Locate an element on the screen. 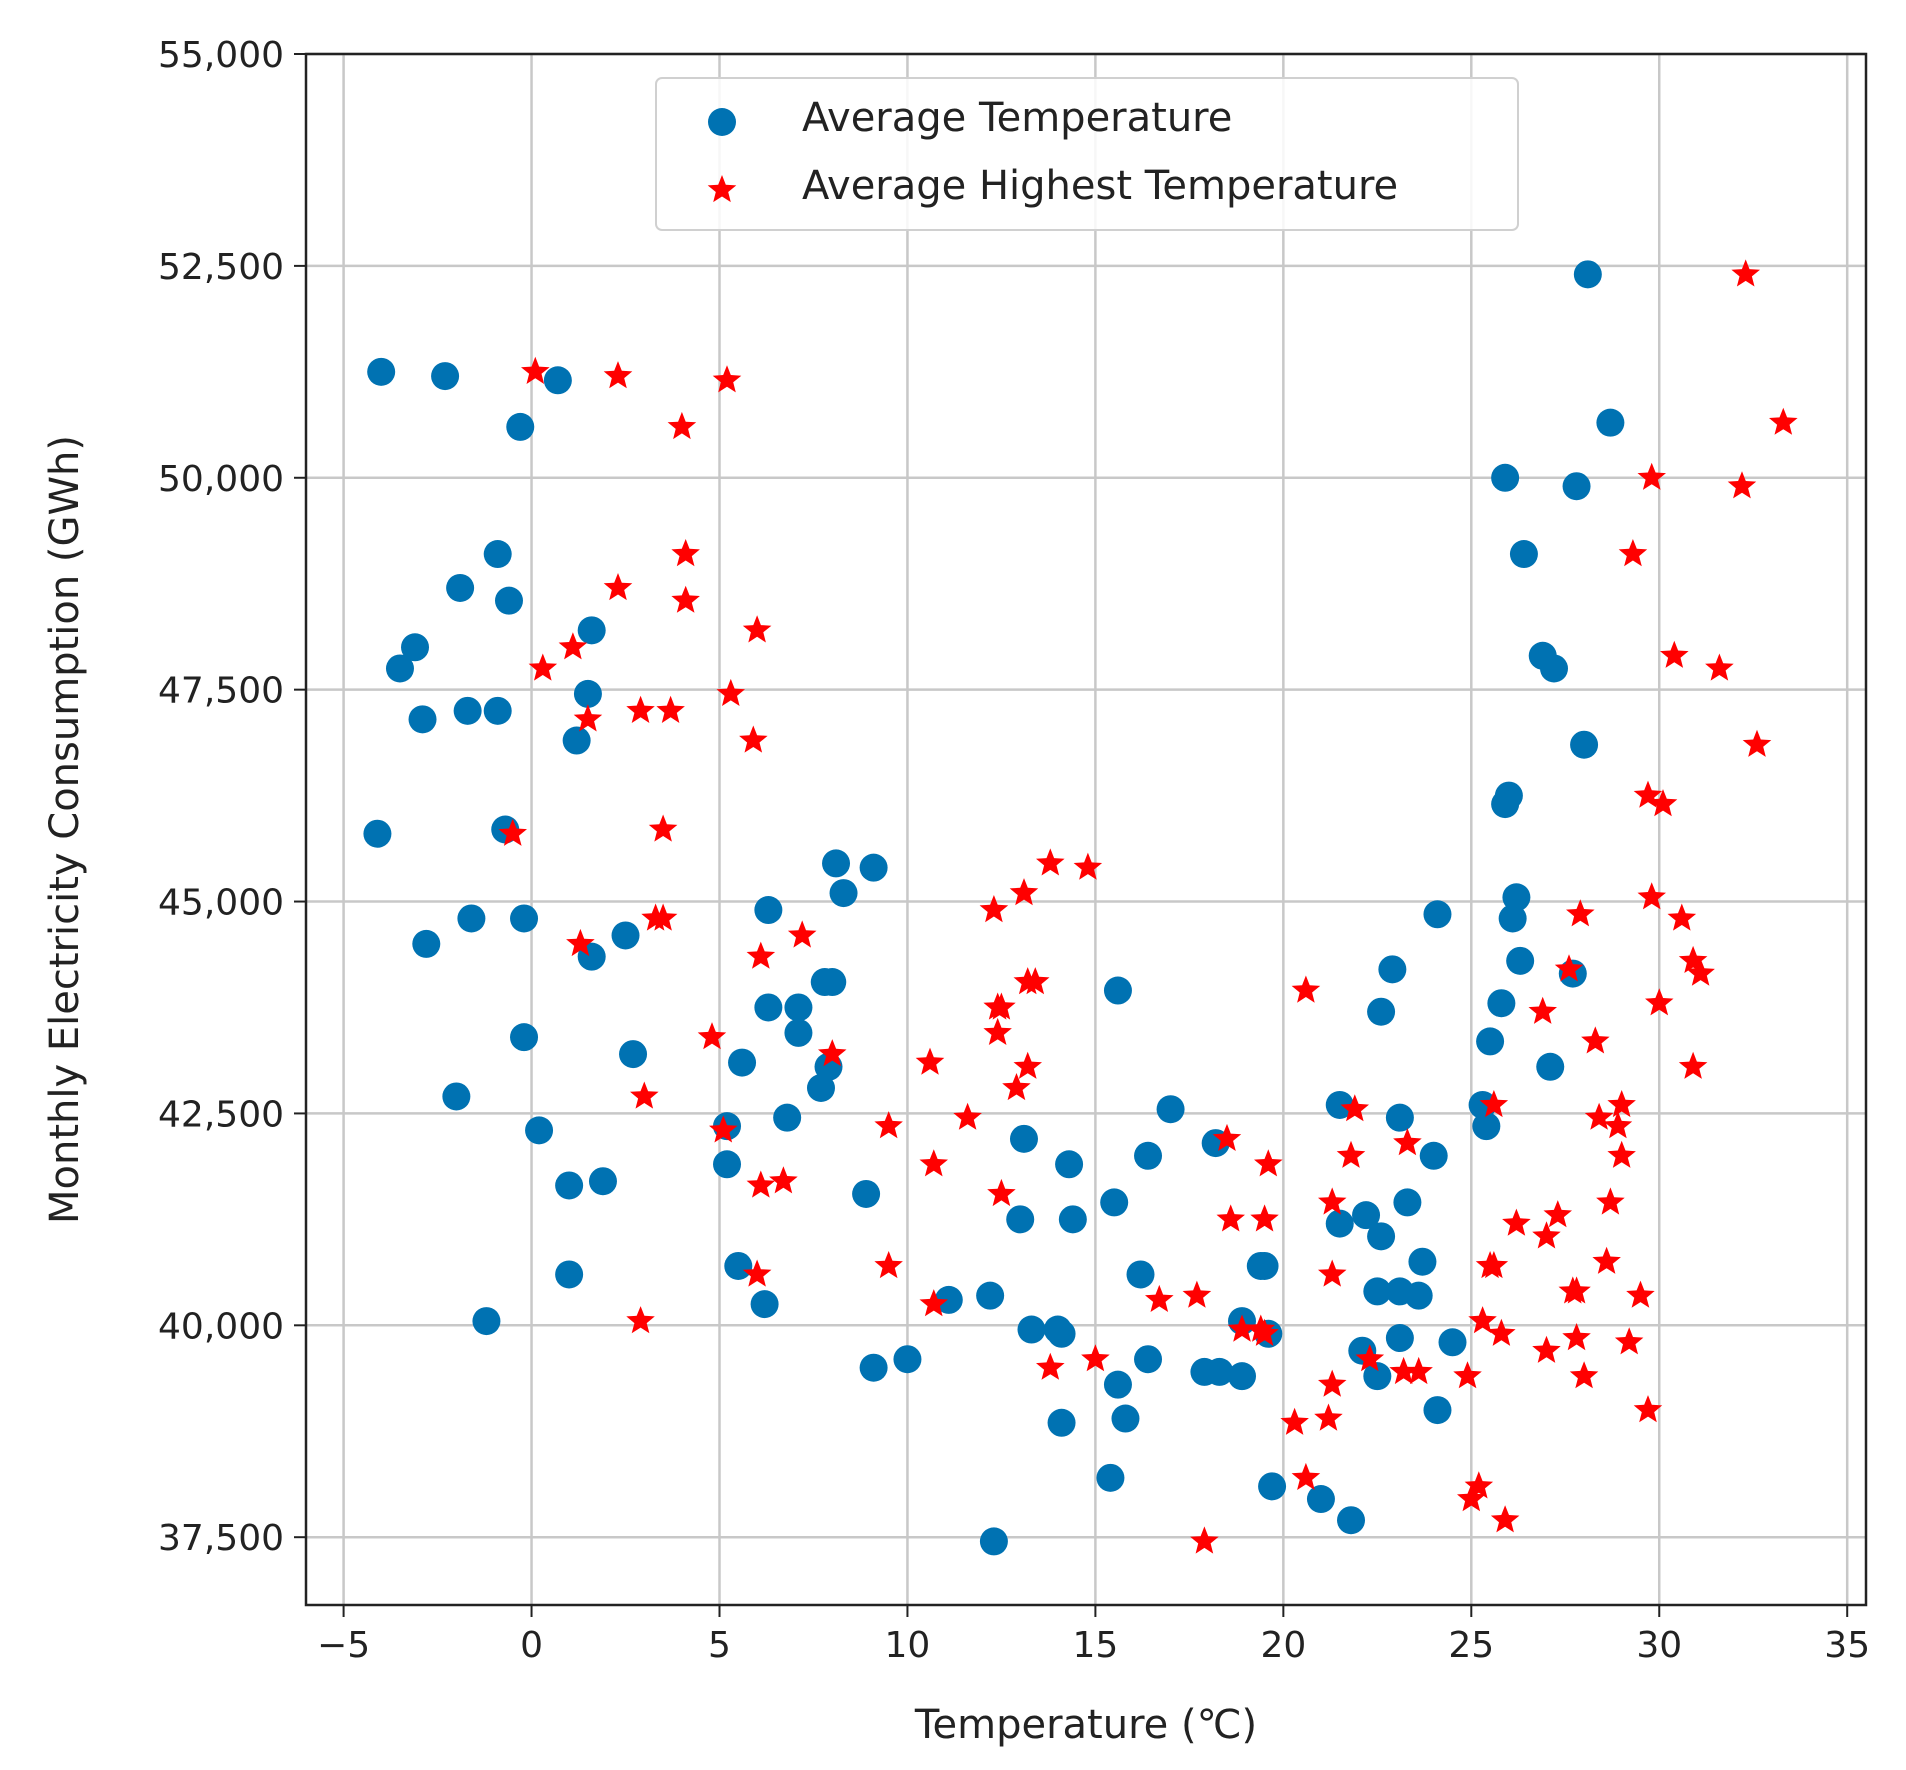  x-tick-label: 30 is located at coordinates (1659, 1645).